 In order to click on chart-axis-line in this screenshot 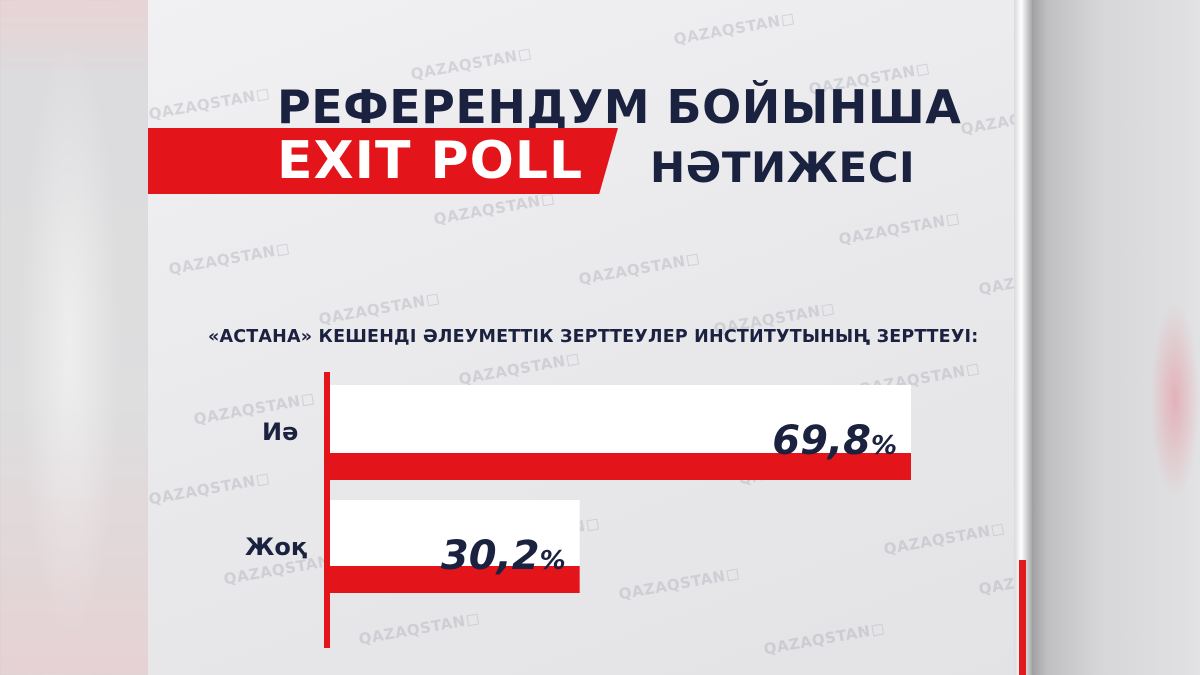, I will do `click(327, 510)`.